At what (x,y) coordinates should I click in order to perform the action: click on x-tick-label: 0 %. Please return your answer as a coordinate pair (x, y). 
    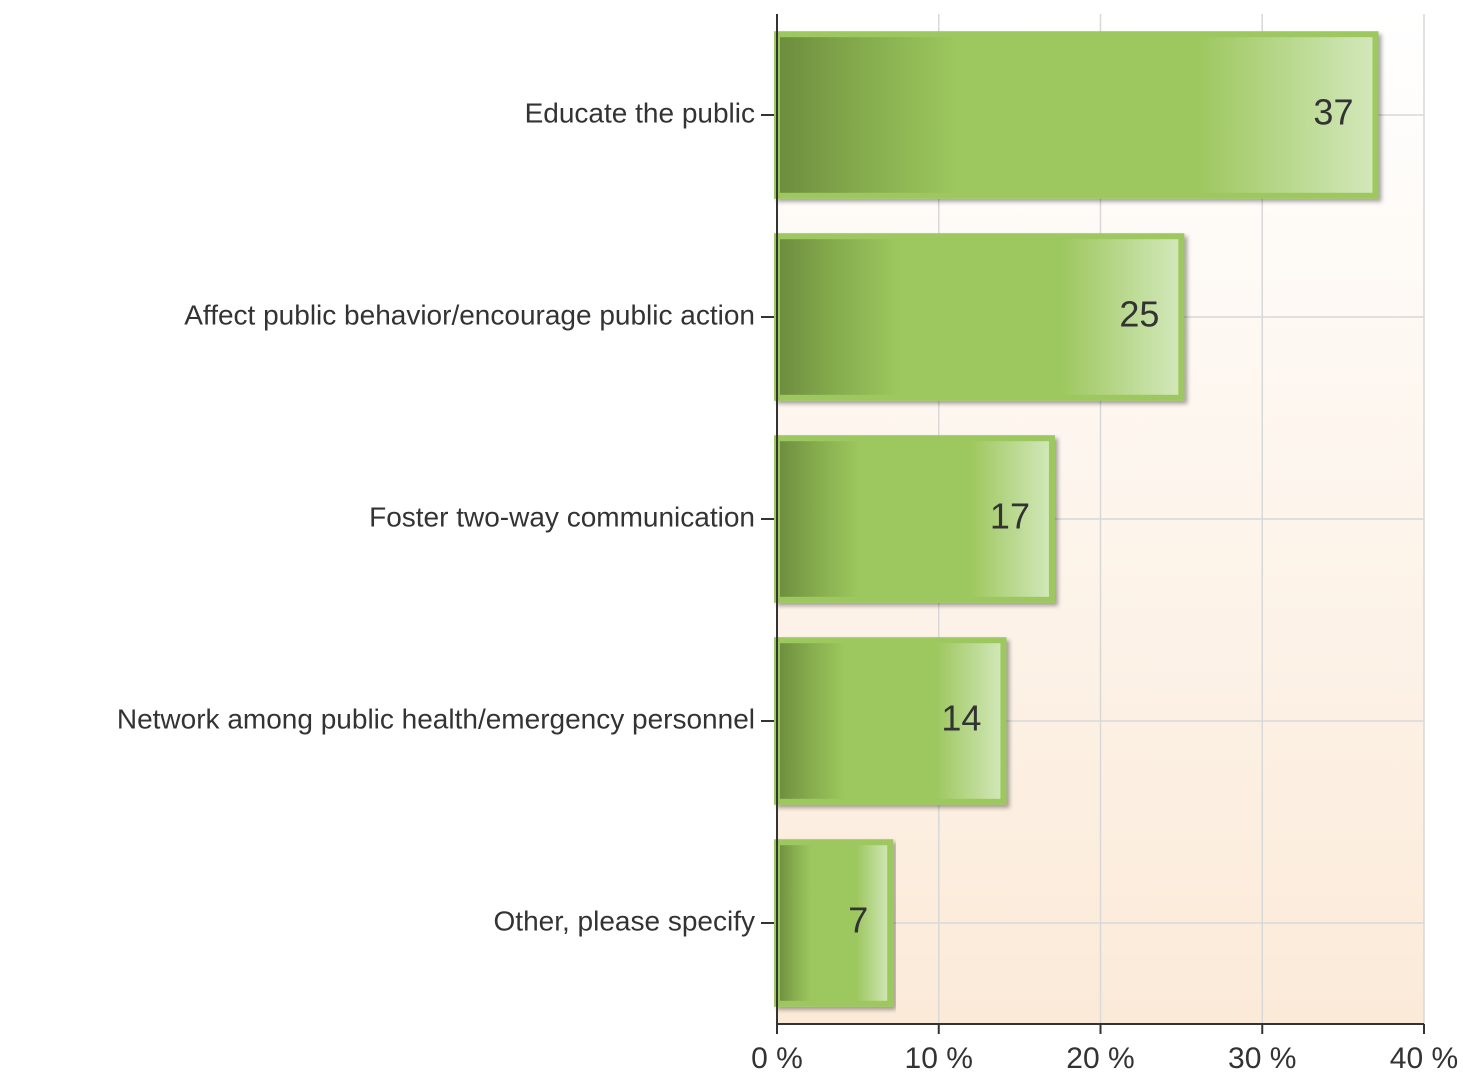
    Looking at the image, I should click on (777, 1058).